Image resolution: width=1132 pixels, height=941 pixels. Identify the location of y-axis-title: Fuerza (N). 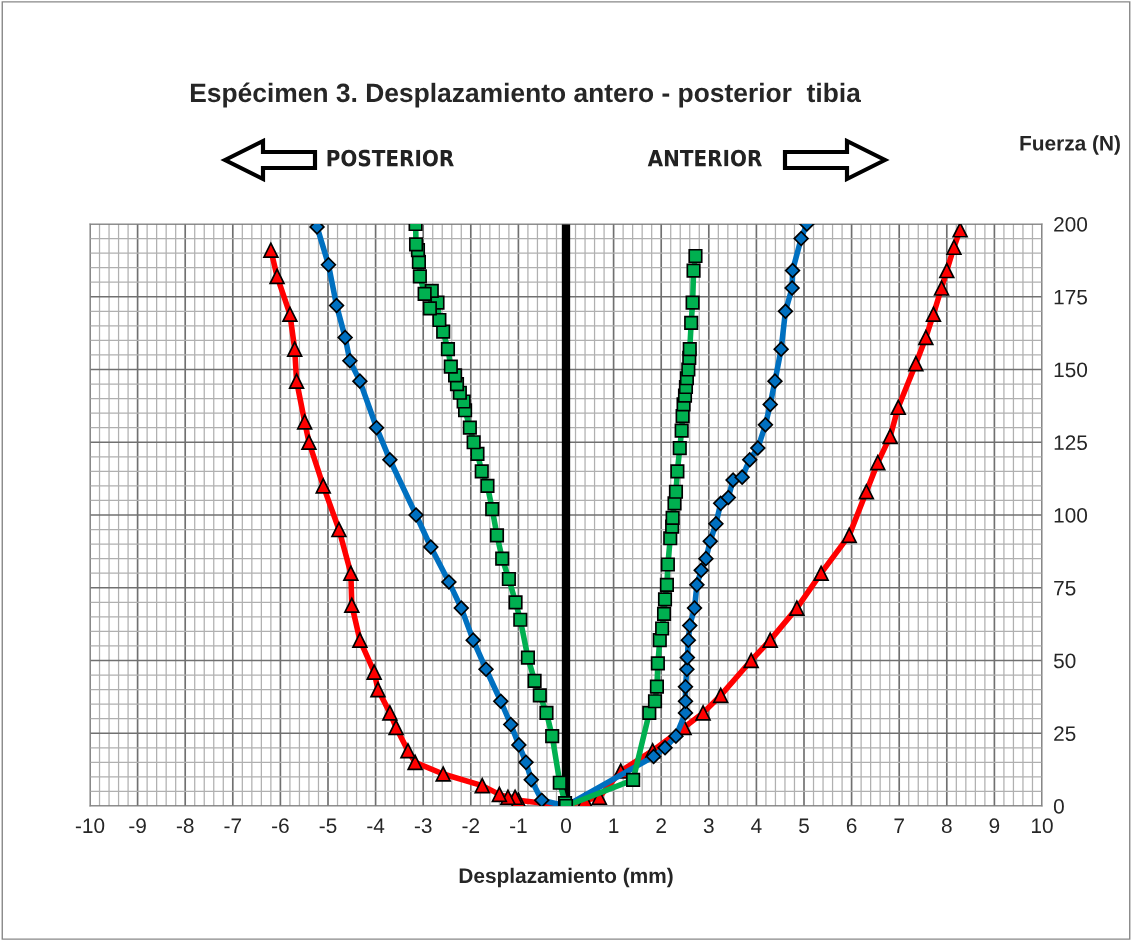
(1070, 145).